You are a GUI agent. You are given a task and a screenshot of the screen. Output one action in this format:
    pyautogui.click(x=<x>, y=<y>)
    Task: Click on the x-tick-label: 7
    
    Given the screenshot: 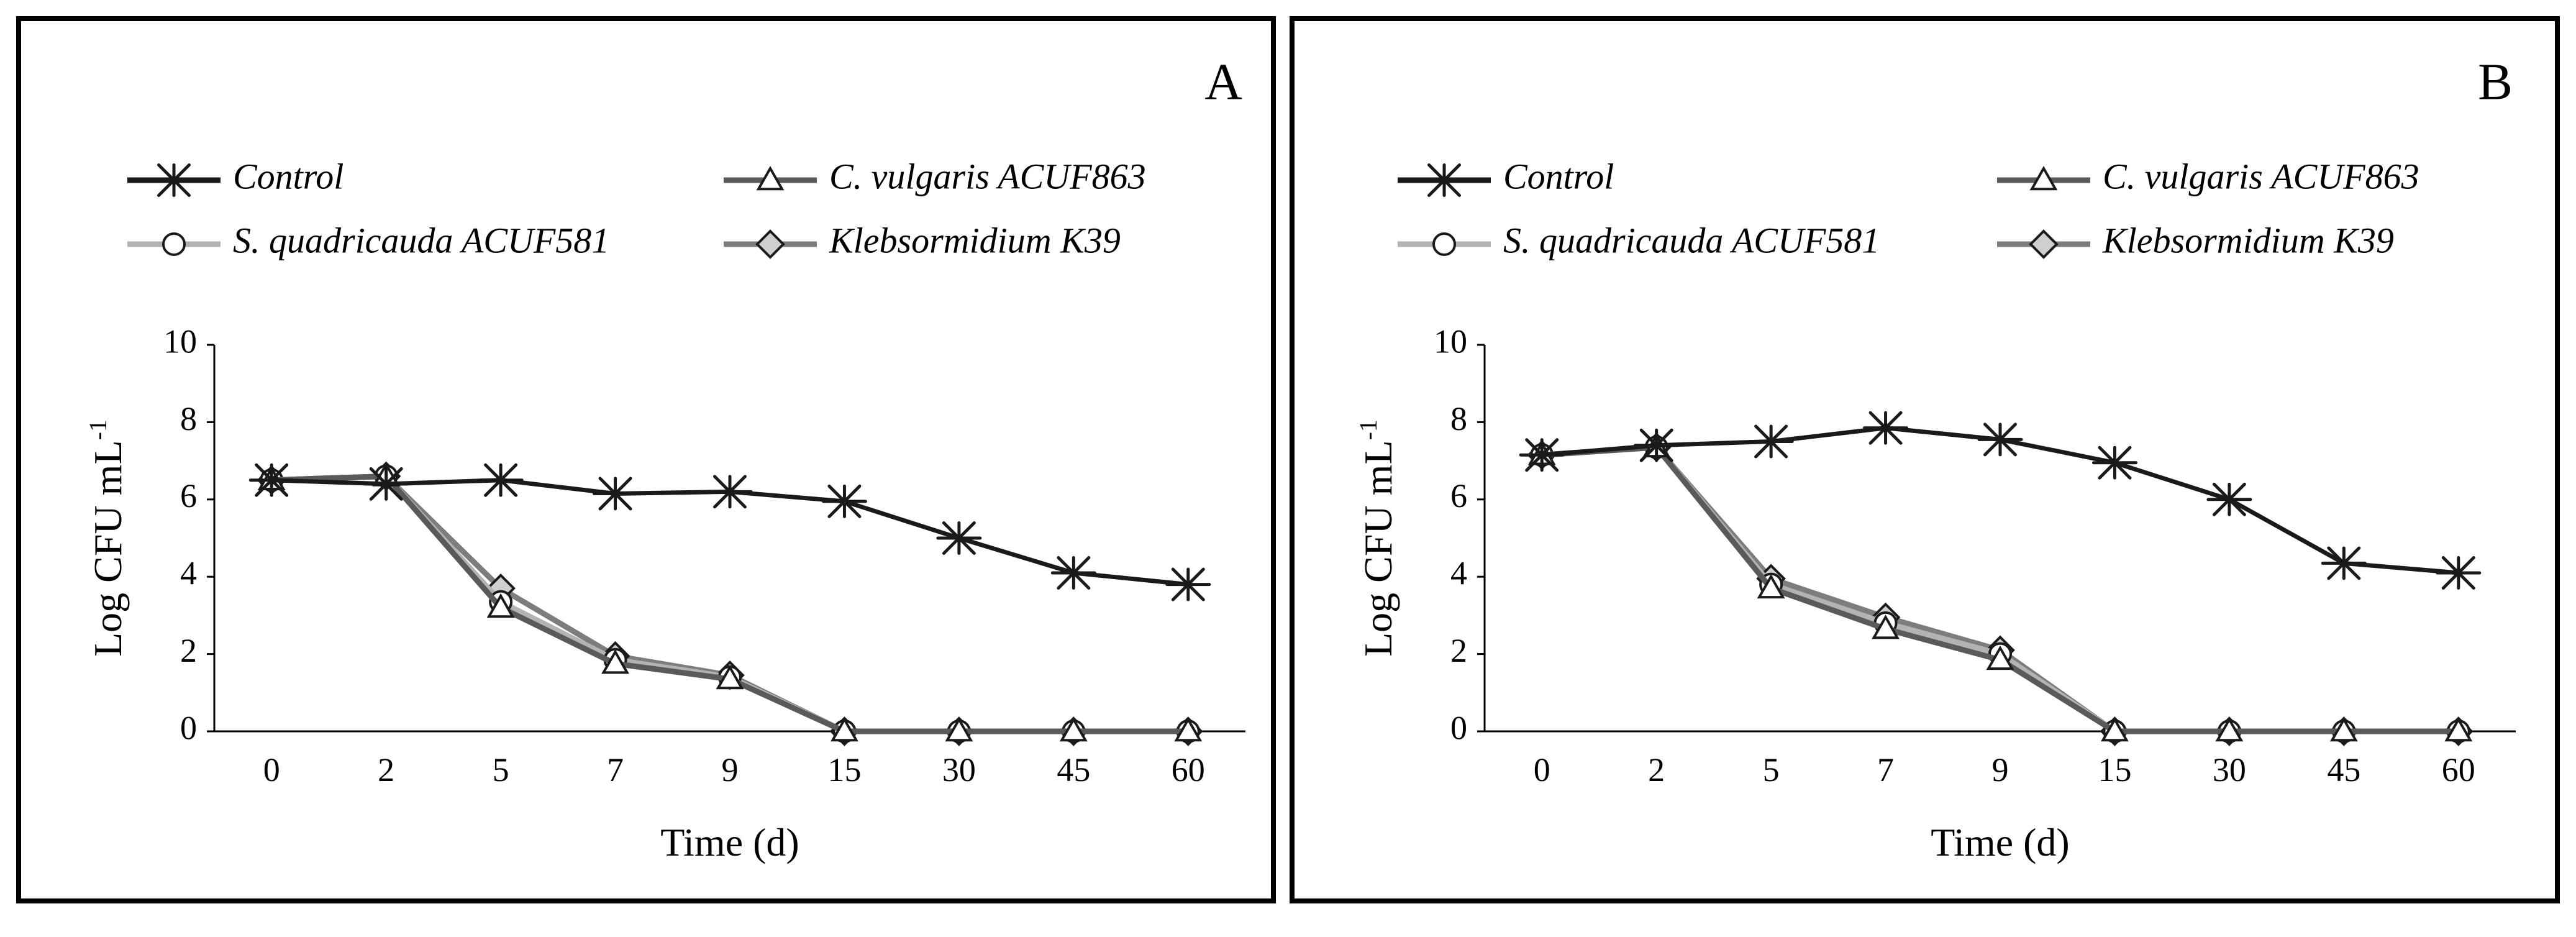 What is the action you would take?
    pyautogui.click(x=1885, y=769)
    